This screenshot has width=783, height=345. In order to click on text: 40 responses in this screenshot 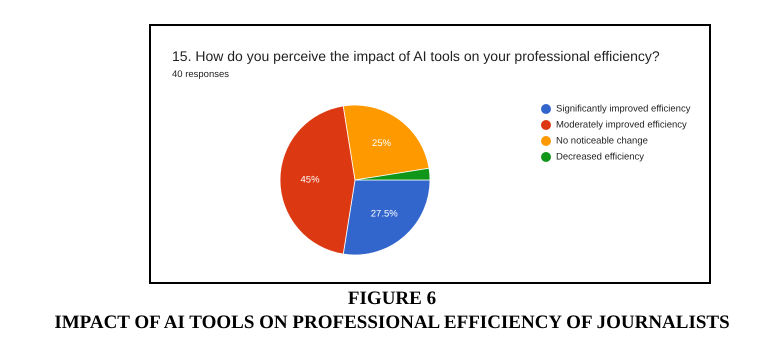, I will do `click(201, 74)`.